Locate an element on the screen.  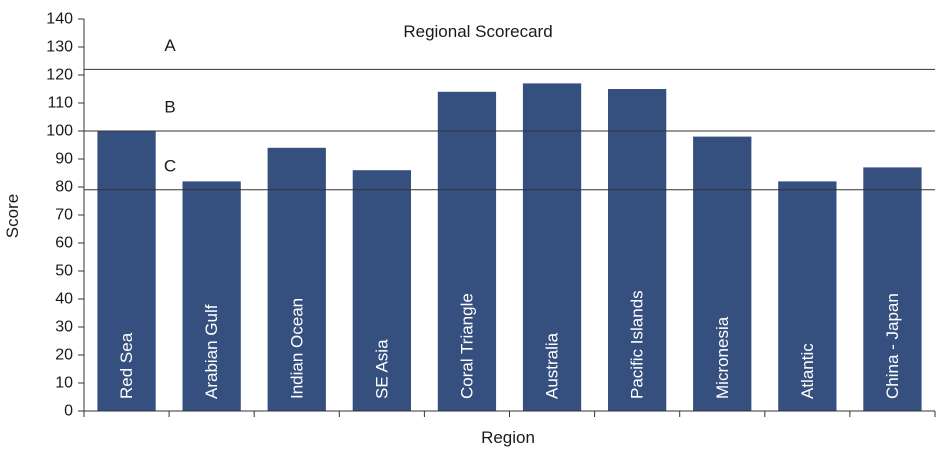
y-tick-label: 80 is located at coordinates (64, 187).